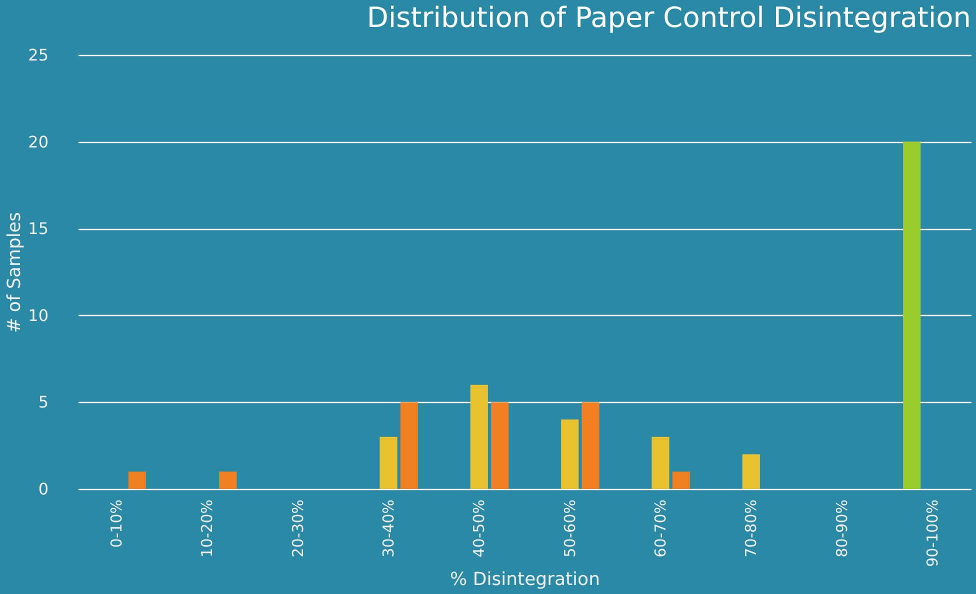 Image resolution: width=976 pixels, height=594 pixels. I want to click on y-tick-label: 5, so click(43, 402).